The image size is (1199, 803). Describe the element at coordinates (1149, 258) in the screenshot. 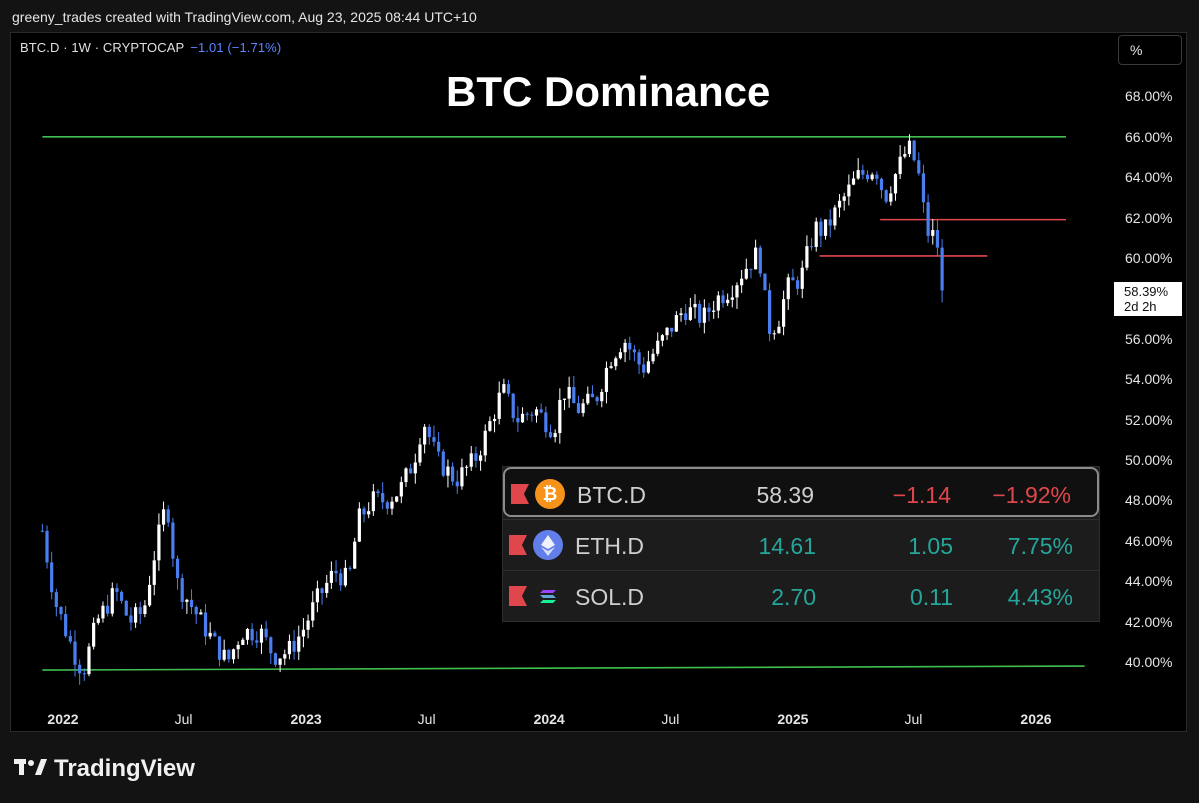

I see `y-tick-label: 60.00%` at that location.